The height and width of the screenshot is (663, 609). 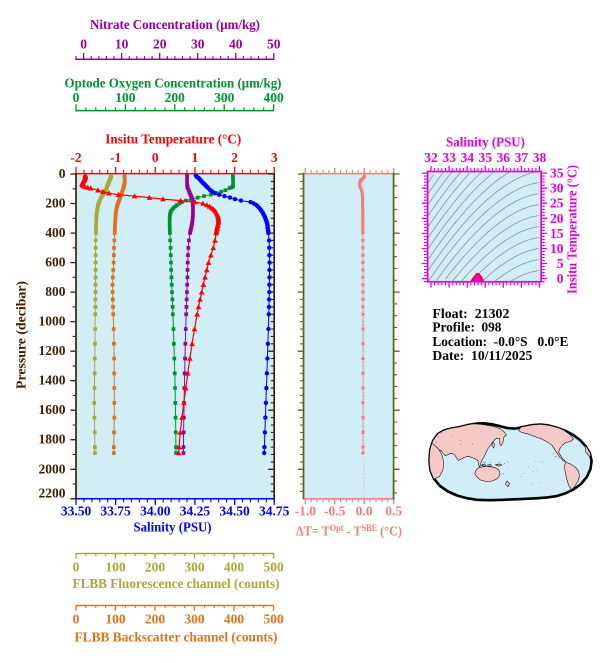 What do you see at coordinates (173, 83) in the screenshot?
I see `svg-text:Optode Oxygen Concentration (μ: Optode Oxygen Concentration (μm/kg)` at bounding box center [173, 83].